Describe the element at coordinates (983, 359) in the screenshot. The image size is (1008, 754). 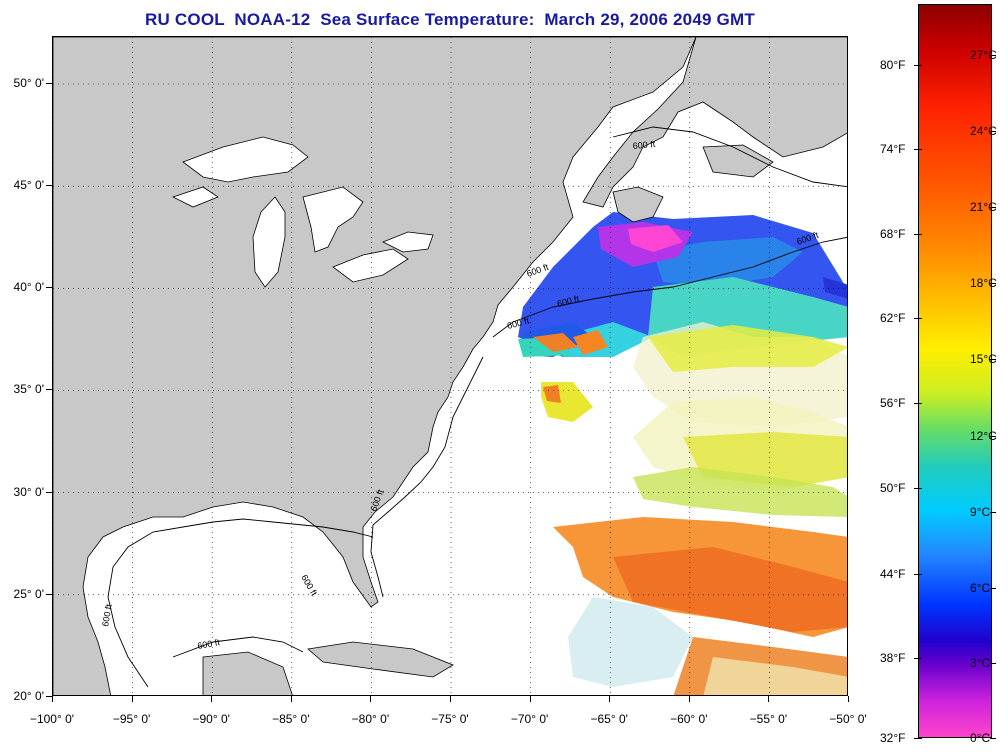
I see `colorbar-celsius-label: 15°C` at that location.